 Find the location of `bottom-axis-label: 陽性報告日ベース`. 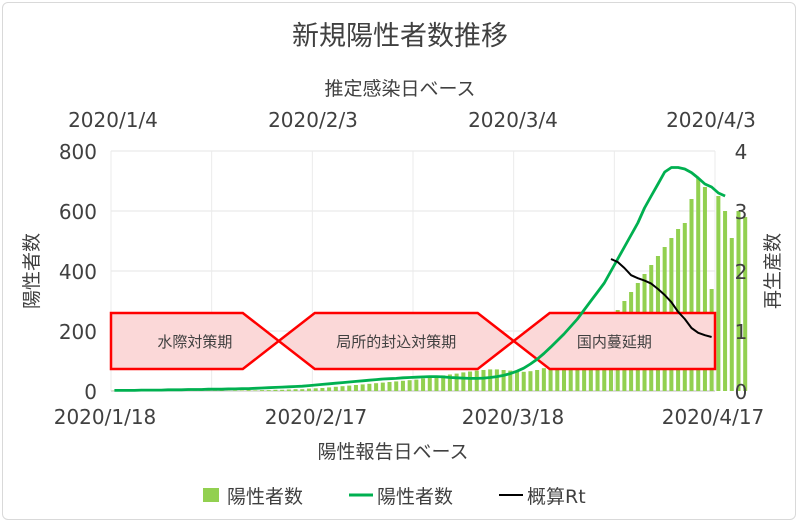

bottom-axis-label: 陽性報告日ベース is located at coordinates (392, 452).